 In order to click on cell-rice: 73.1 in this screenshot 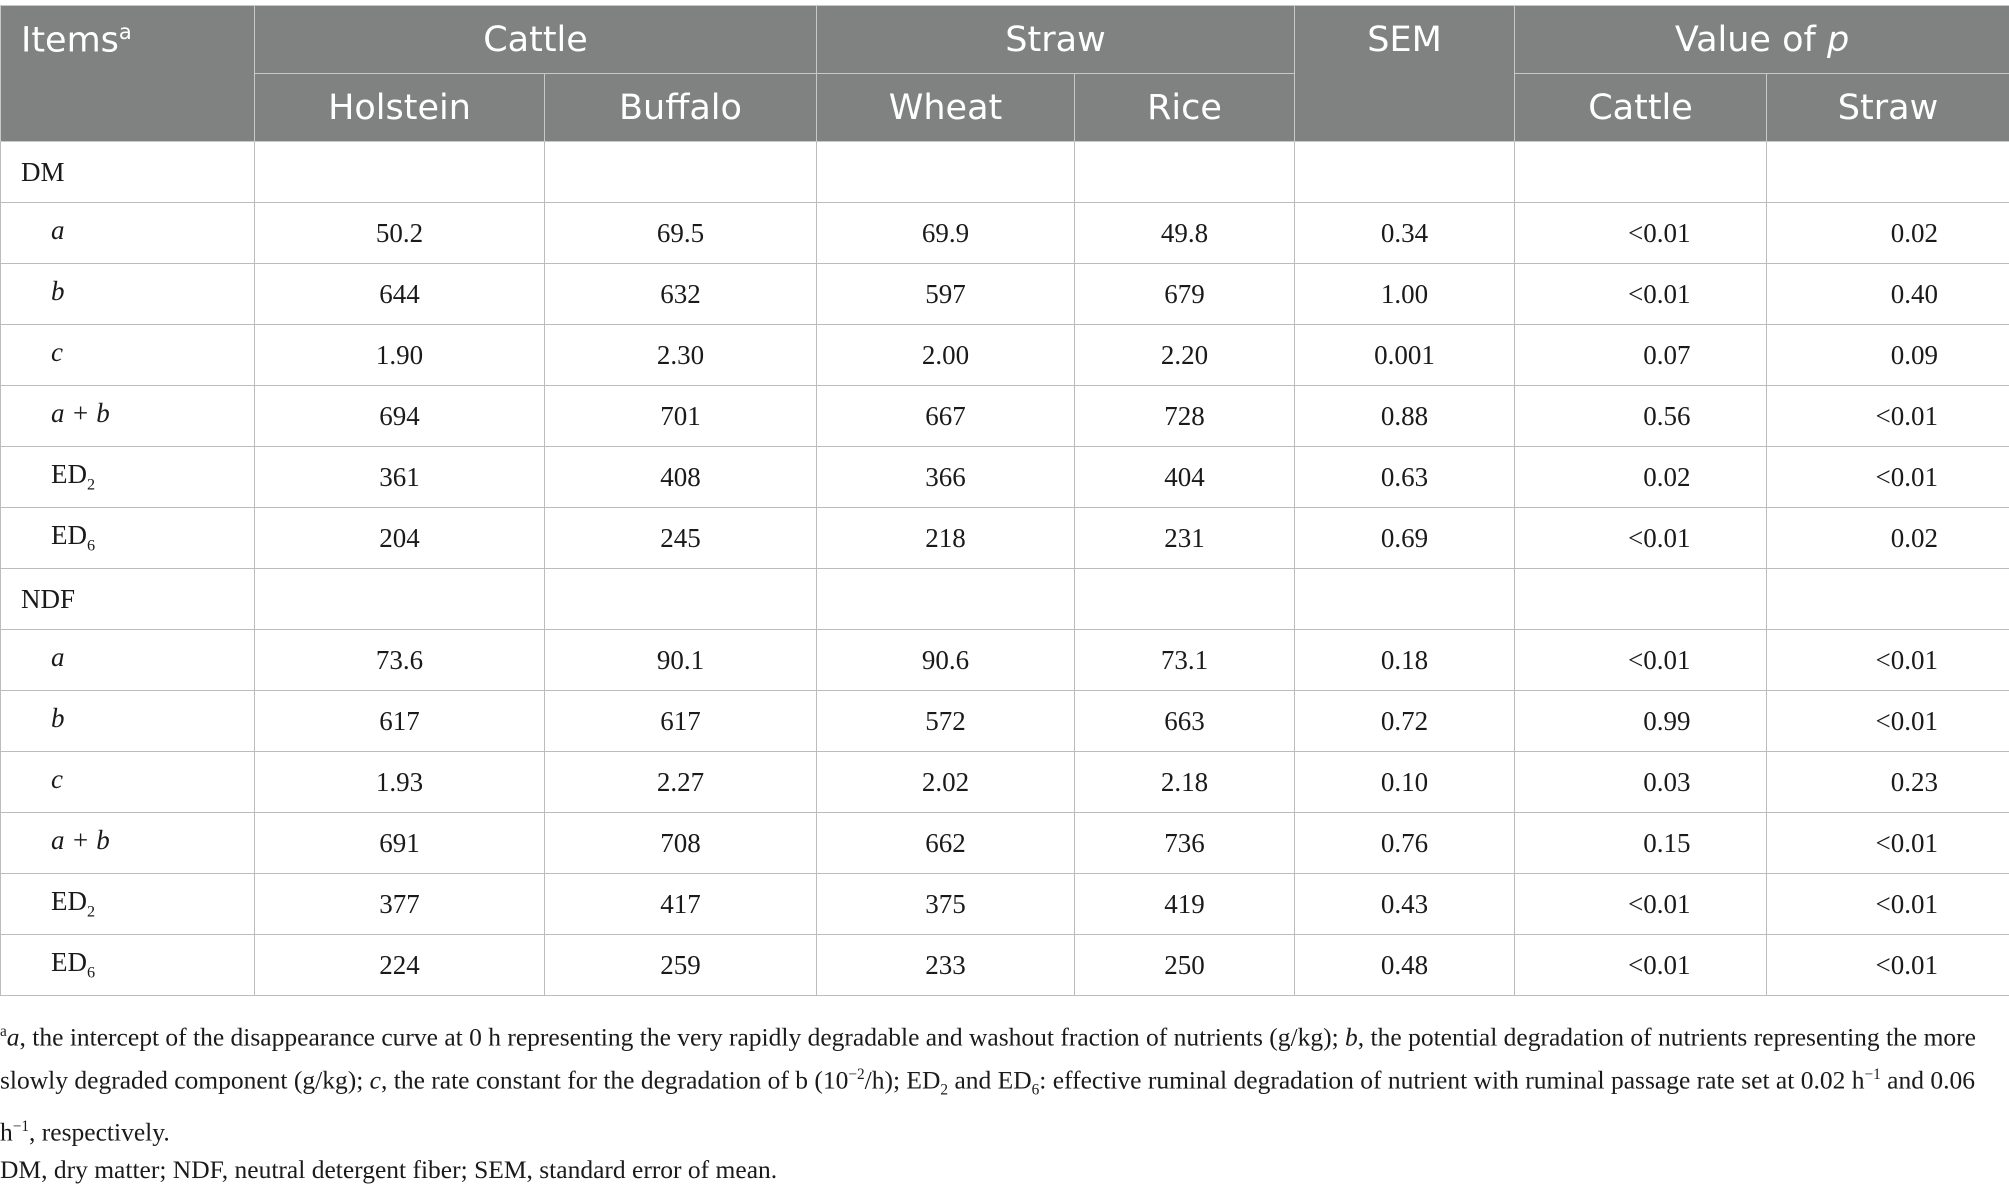, I will do `click(1185, 660)`.